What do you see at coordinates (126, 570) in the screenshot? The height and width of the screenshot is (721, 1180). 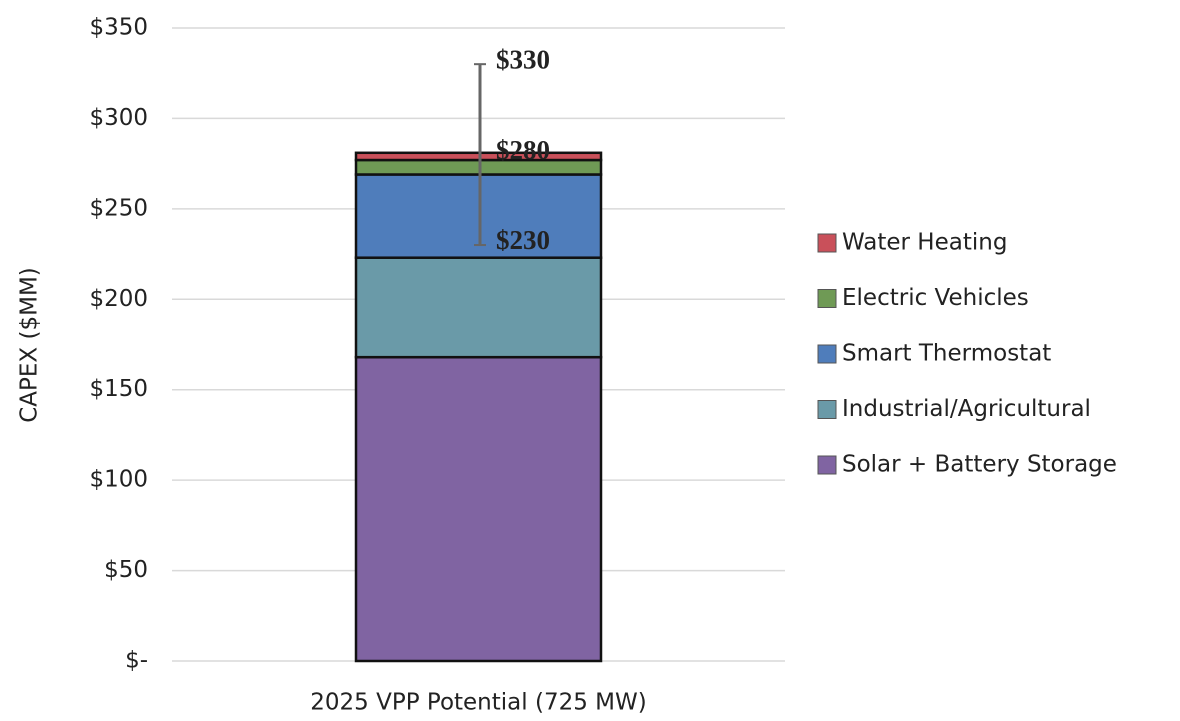 I see `y-tick-label: $50` at bounding box center [126, 570].